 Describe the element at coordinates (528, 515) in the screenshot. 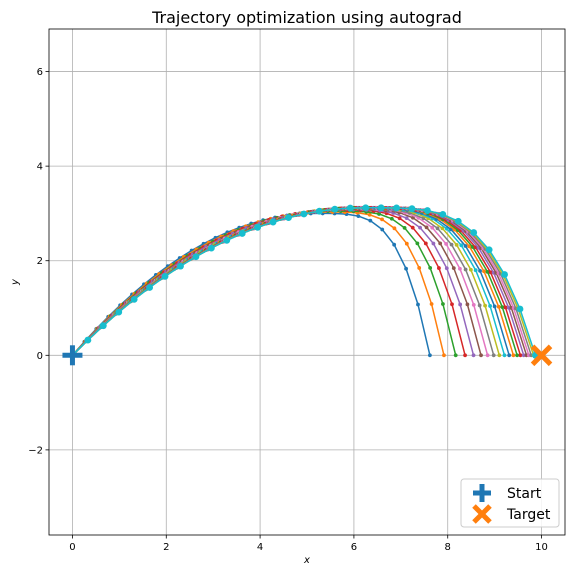

I see `legend-target-label: Target` at that location.